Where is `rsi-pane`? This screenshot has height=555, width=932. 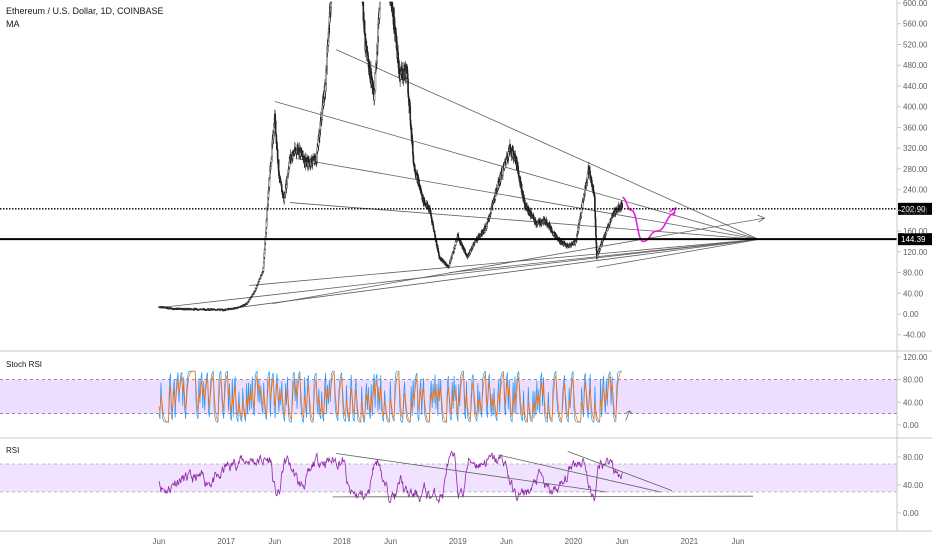
rsi-pane is located at coordinates (448, 477).